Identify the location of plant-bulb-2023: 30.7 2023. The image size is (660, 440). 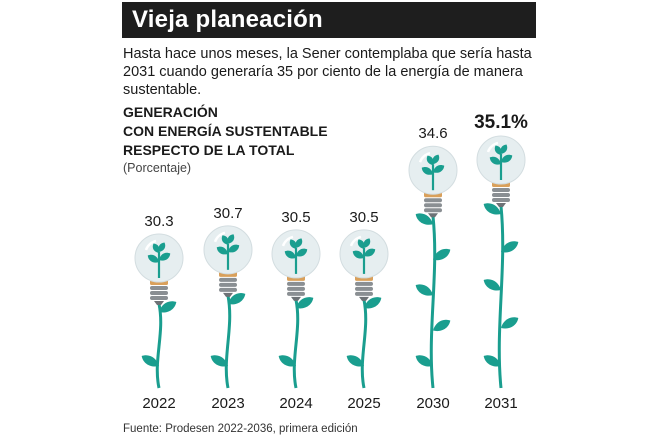
(228, 308).